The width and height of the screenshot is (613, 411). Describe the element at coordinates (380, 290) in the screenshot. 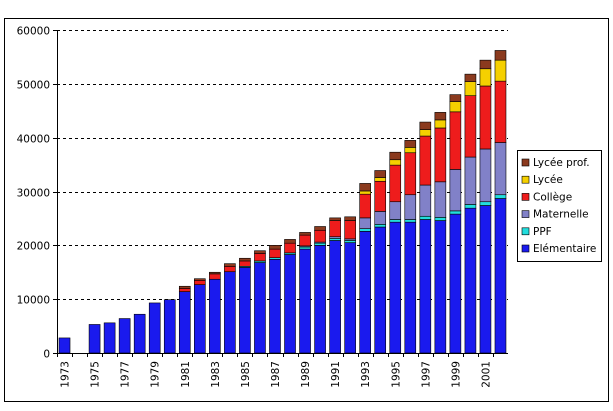

I see `bar-1994-el-mentaire` at that location.